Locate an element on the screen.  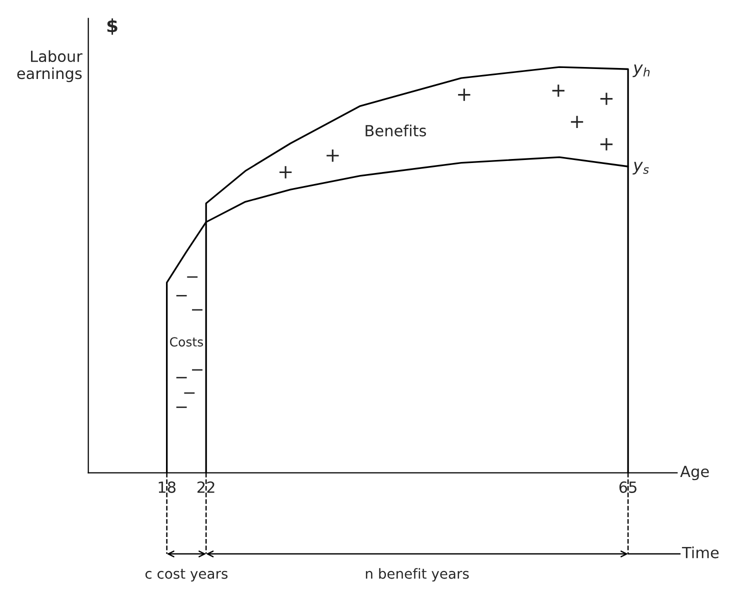
annotation: Benefits is located at coordinates (396, 130).